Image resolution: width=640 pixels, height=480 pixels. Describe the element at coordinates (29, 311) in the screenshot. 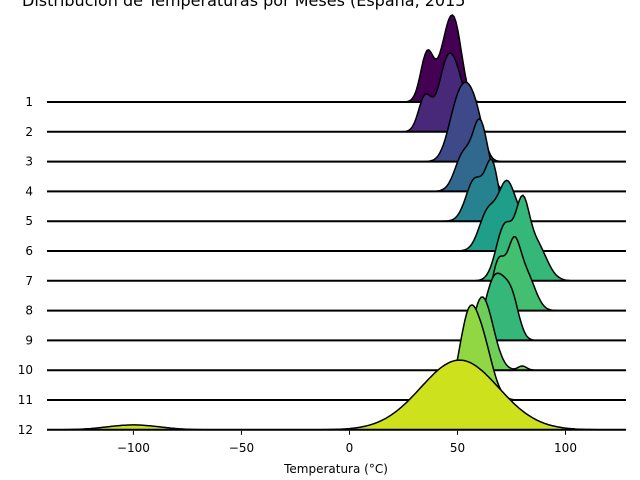

I see `month-label-8: 8` at that location.